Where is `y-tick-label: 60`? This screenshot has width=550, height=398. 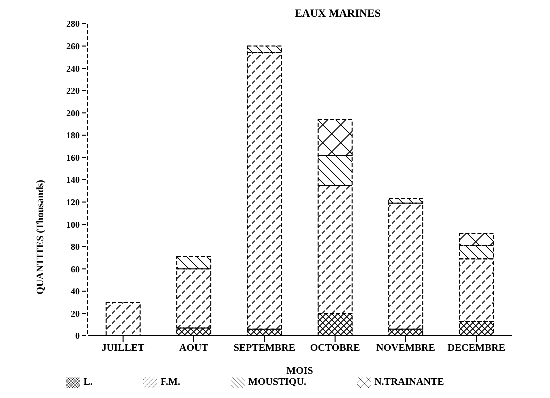
y-tick-label: 60 is located at coordinates (75, 269).